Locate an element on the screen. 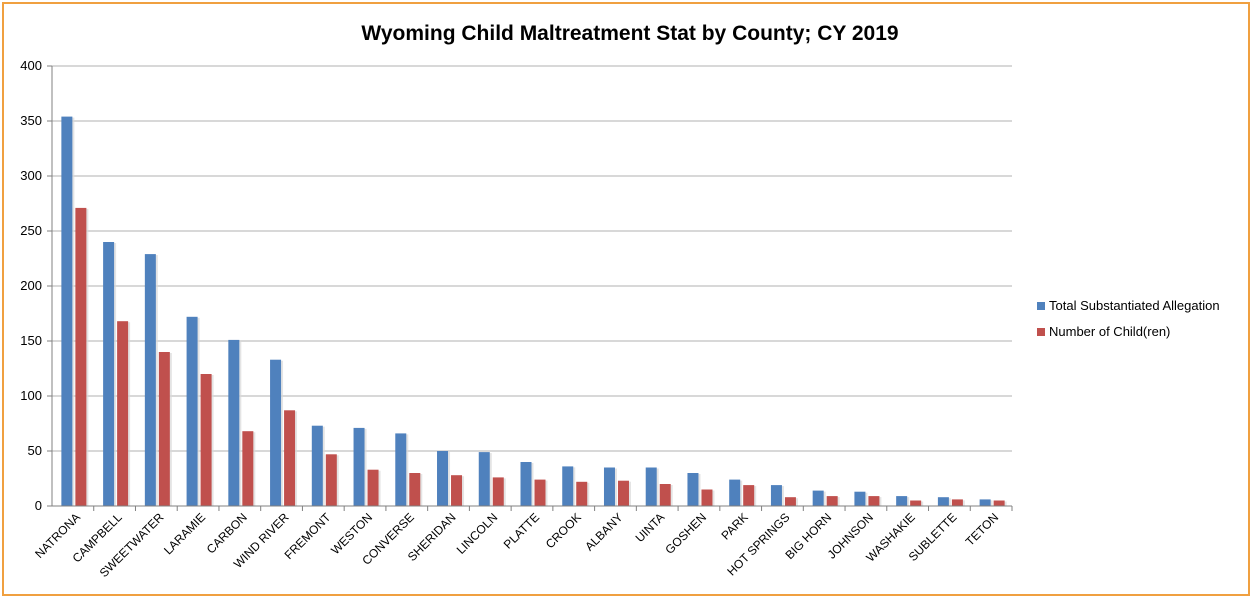 Image resolution: width=1250 pixels, height=596 pixels. bar-children-lincoln is located at coordinates (498, 491).